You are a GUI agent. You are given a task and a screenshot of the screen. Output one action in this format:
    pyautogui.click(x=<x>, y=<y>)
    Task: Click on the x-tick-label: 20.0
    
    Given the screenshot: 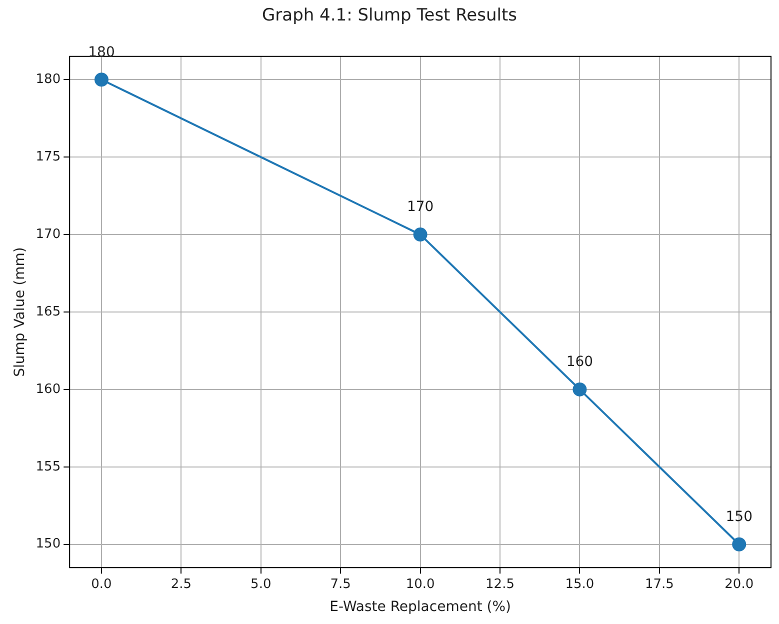 What is the action you would take?
    pyautogui.click(x=739, y=584)
    